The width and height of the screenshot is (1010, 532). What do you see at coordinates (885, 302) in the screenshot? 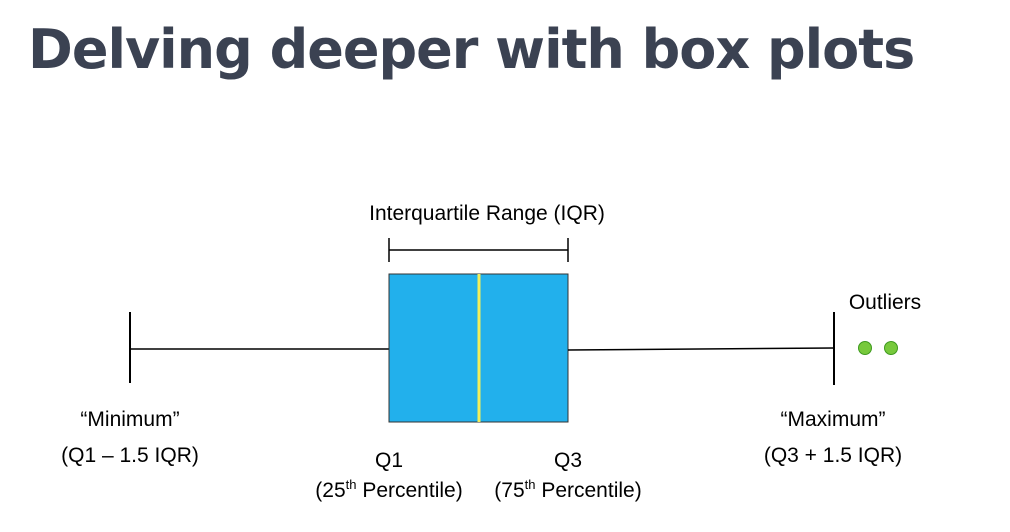
I see `outliers-label: Outliers` at bounding box center [885, 302].